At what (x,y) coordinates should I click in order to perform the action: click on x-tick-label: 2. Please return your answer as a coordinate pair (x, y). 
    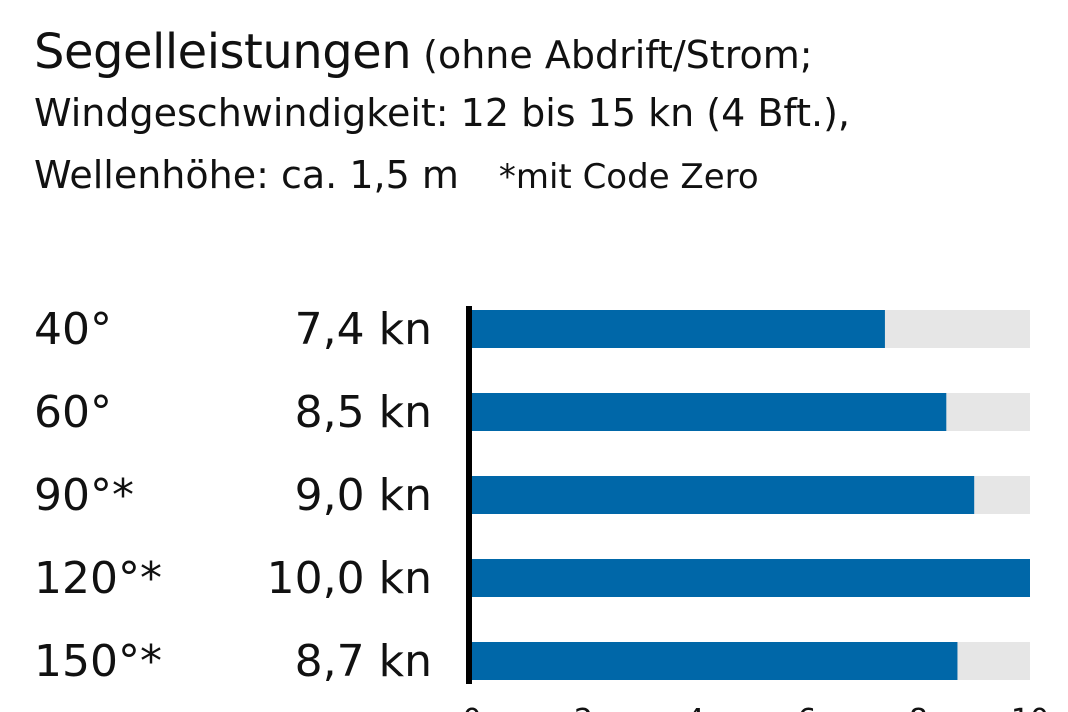
    Looking at the image, I should click on (583, 707).